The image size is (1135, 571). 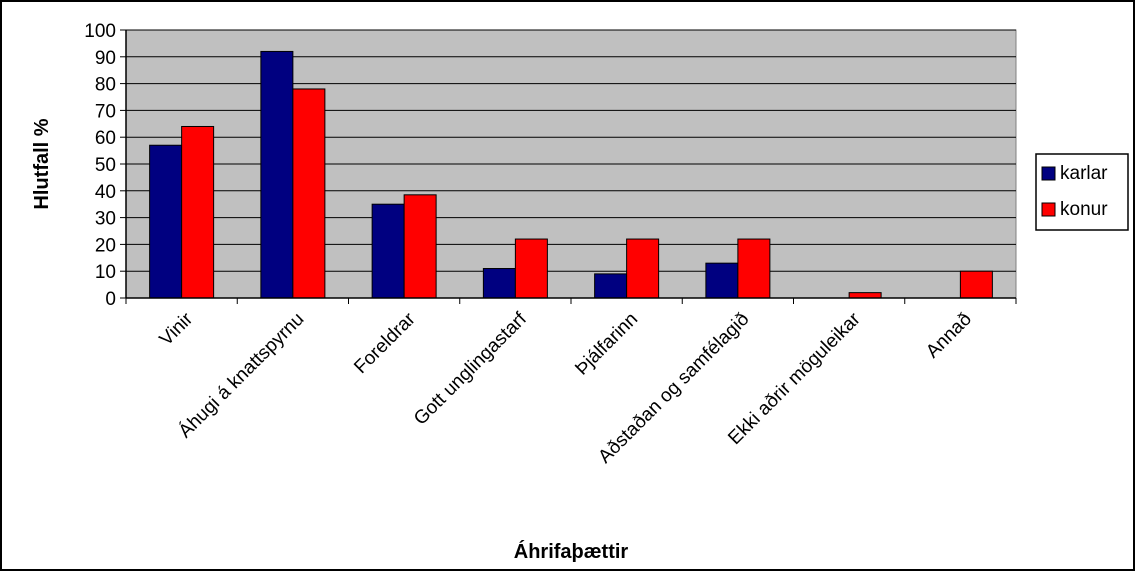 I want to click on legend-swatch-karlar, so click(x=1048, y=173).